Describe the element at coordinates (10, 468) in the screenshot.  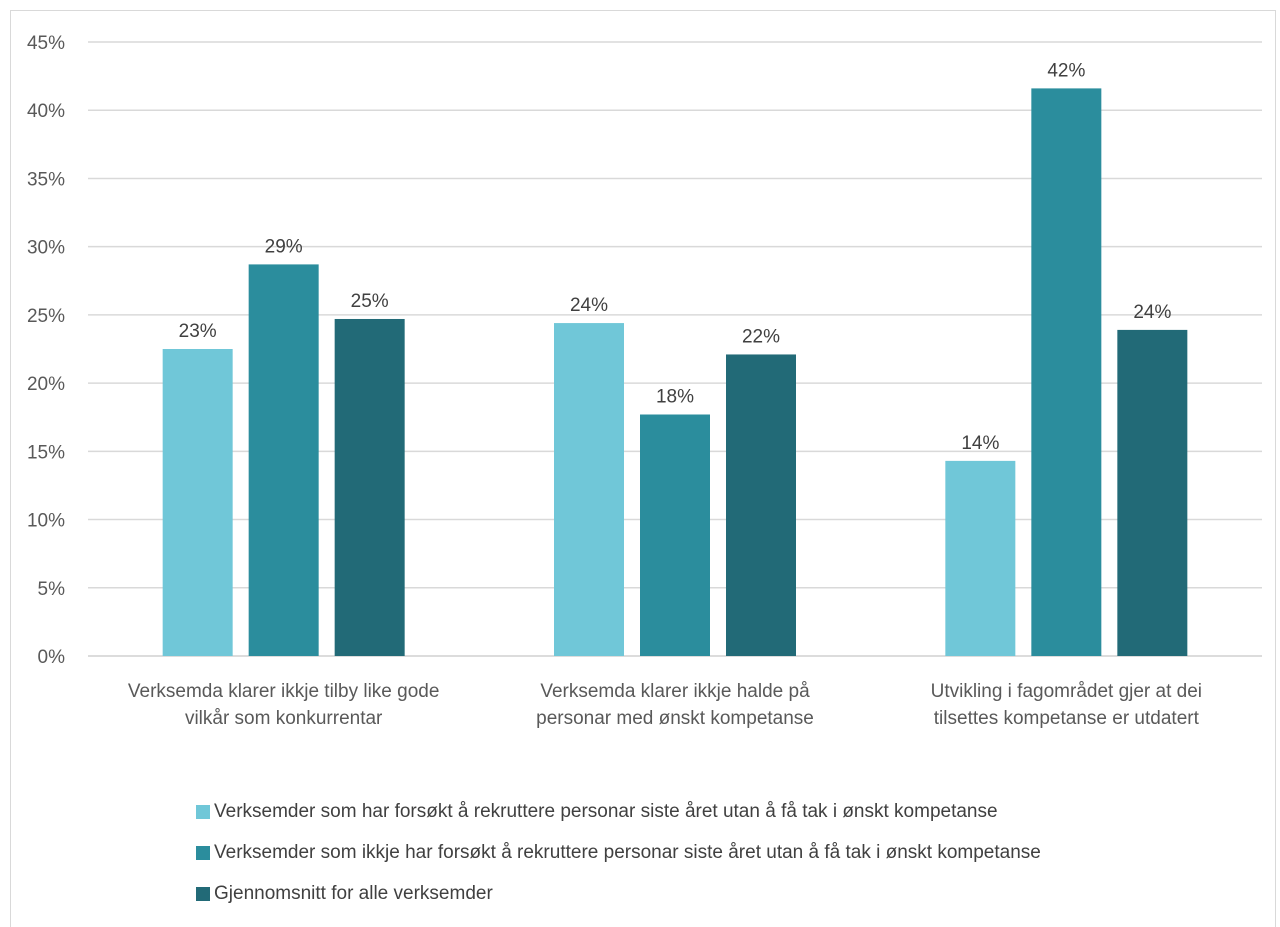
I see `chart-border-left` at that location.